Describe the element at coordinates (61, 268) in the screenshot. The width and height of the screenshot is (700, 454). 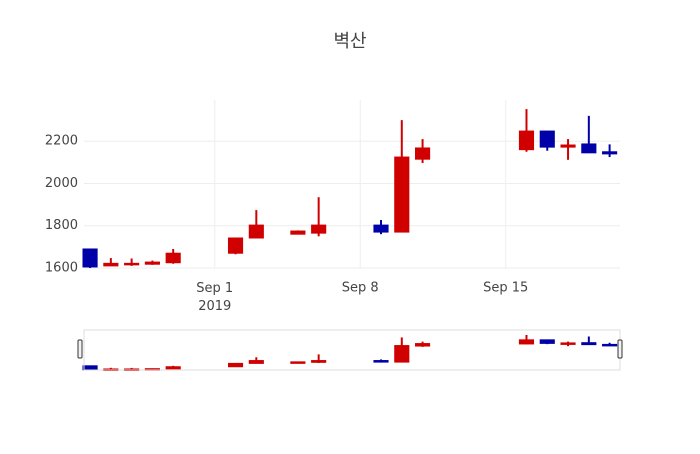
I see `y-tick-label: 1600` at that location.